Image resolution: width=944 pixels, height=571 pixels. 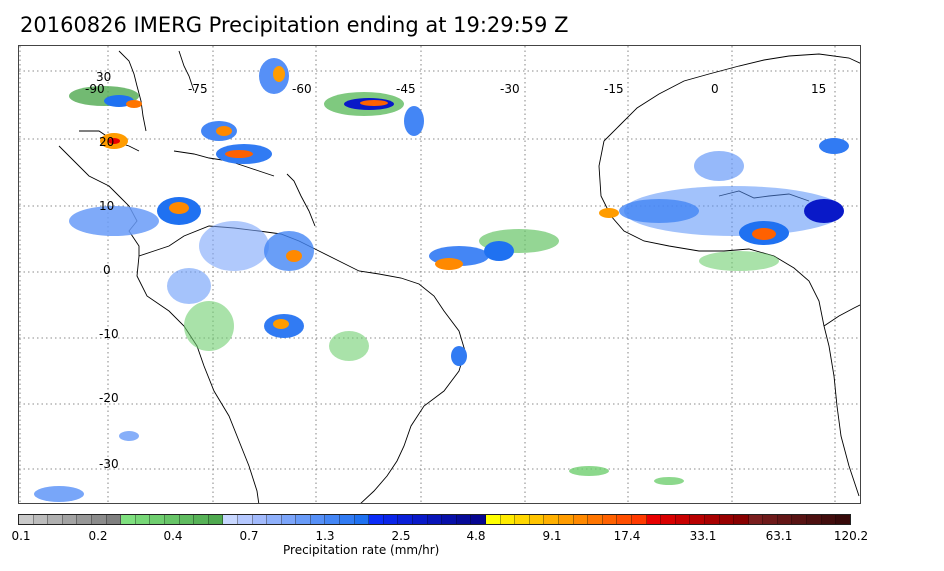 I want to click on lon-label: 0, so click(x=715, y=89).